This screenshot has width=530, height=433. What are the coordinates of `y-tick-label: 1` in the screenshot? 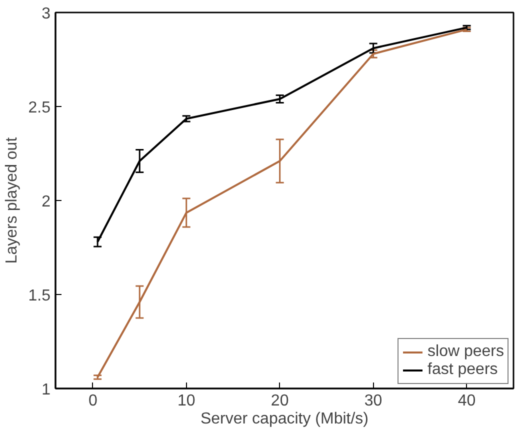 It's located at (46, 390).